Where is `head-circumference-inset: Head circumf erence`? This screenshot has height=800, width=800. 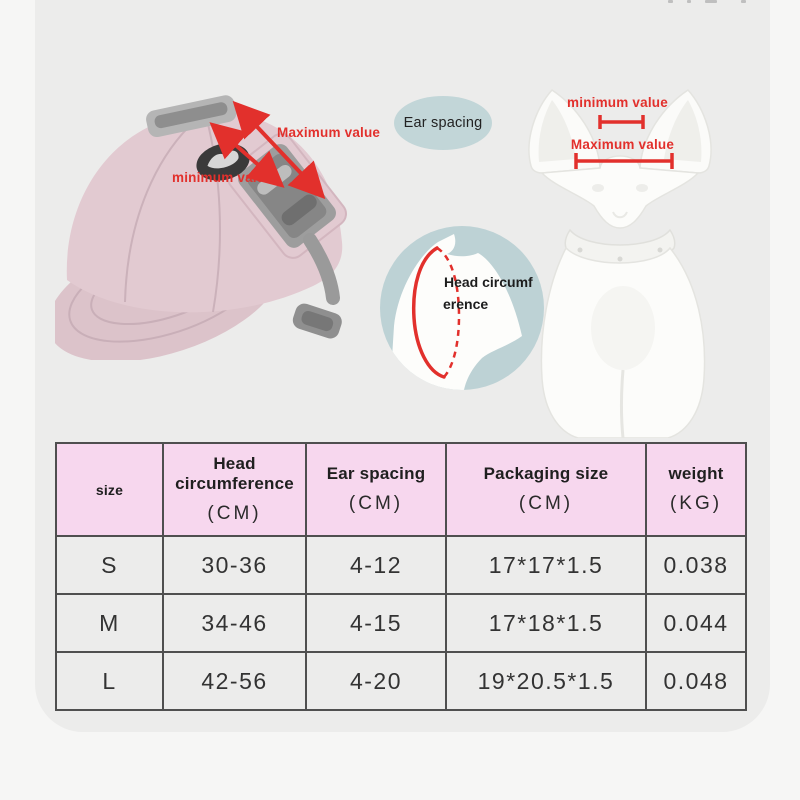 head-circumference-inset: Head circumf erence is located at coordinates (462, 308).